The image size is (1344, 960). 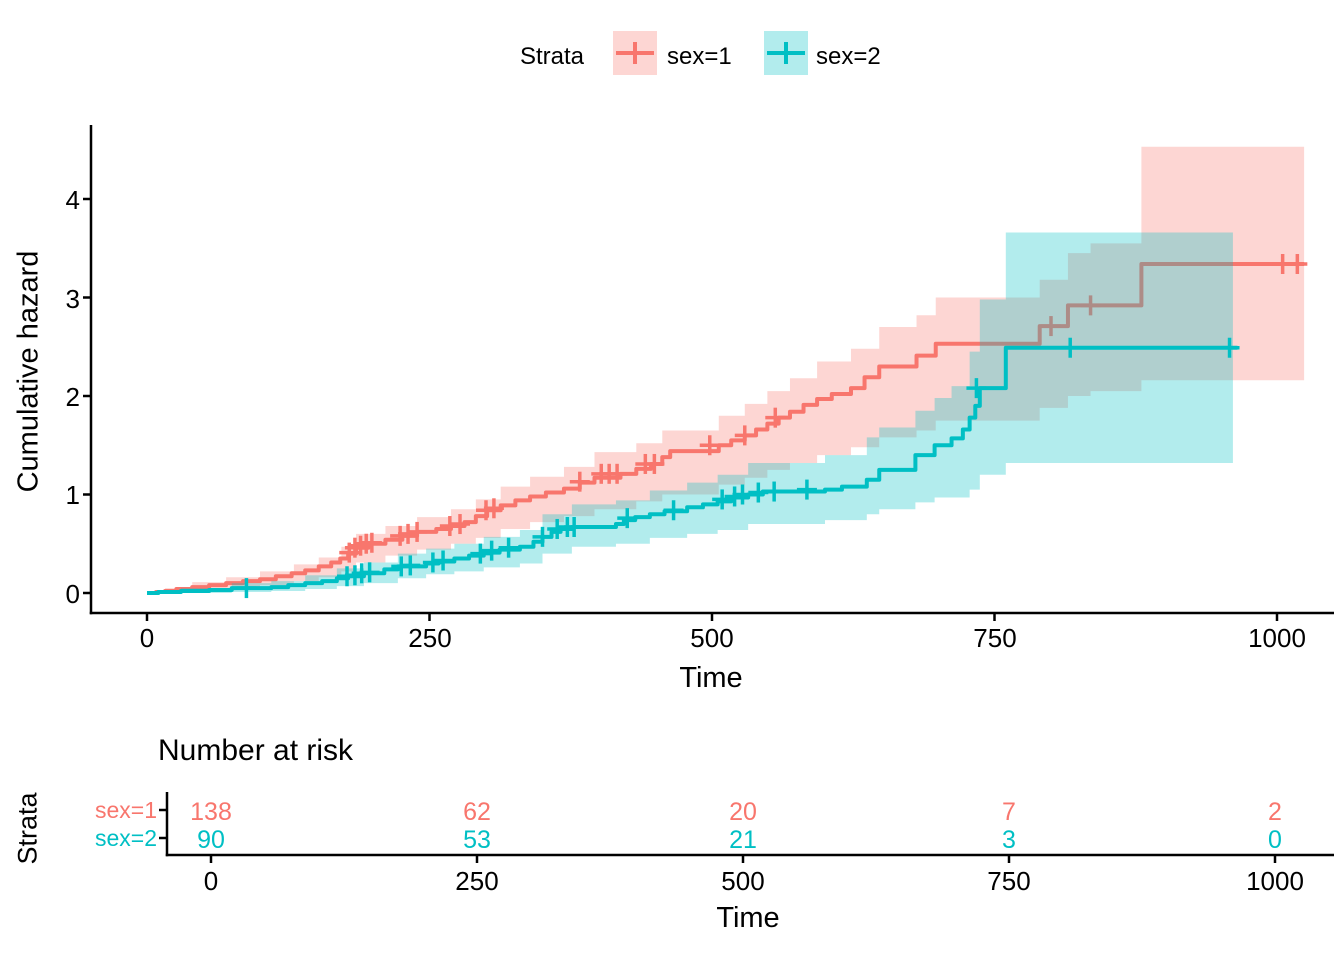 What do you see at coordinates (699, 56) in the screenshot?
I see `legend-label-sex1: sex=1` at bounding box center [699, 56].